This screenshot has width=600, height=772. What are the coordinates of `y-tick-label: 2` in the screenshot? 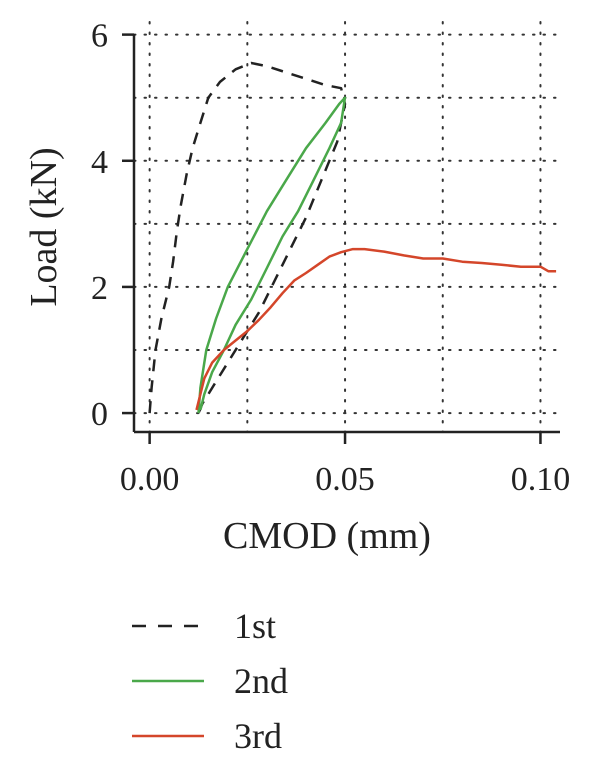 It's located at (99, 288).